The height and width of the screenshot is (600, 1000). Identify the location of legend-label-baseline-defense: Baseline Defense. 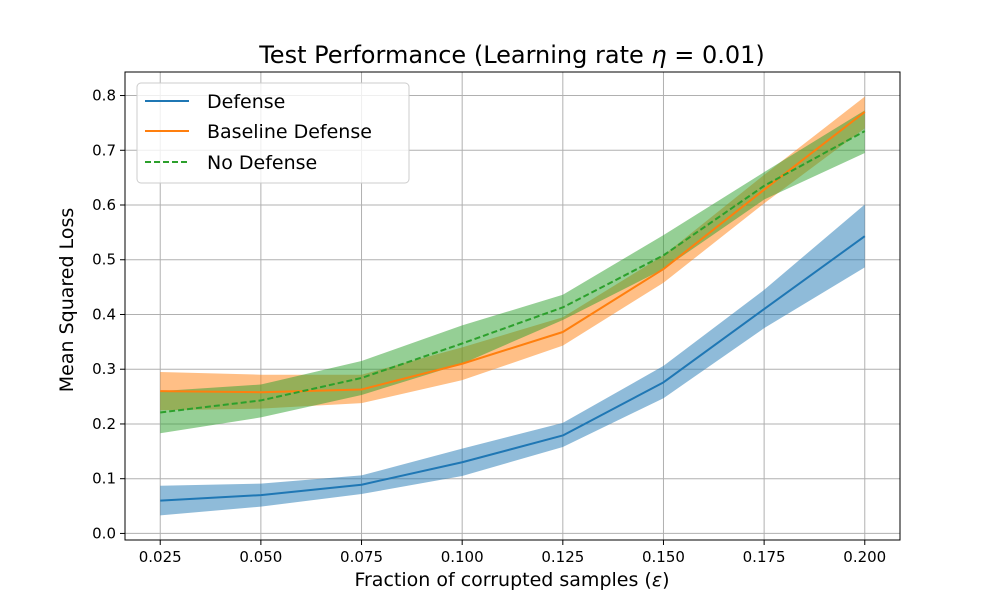
(289, 132).